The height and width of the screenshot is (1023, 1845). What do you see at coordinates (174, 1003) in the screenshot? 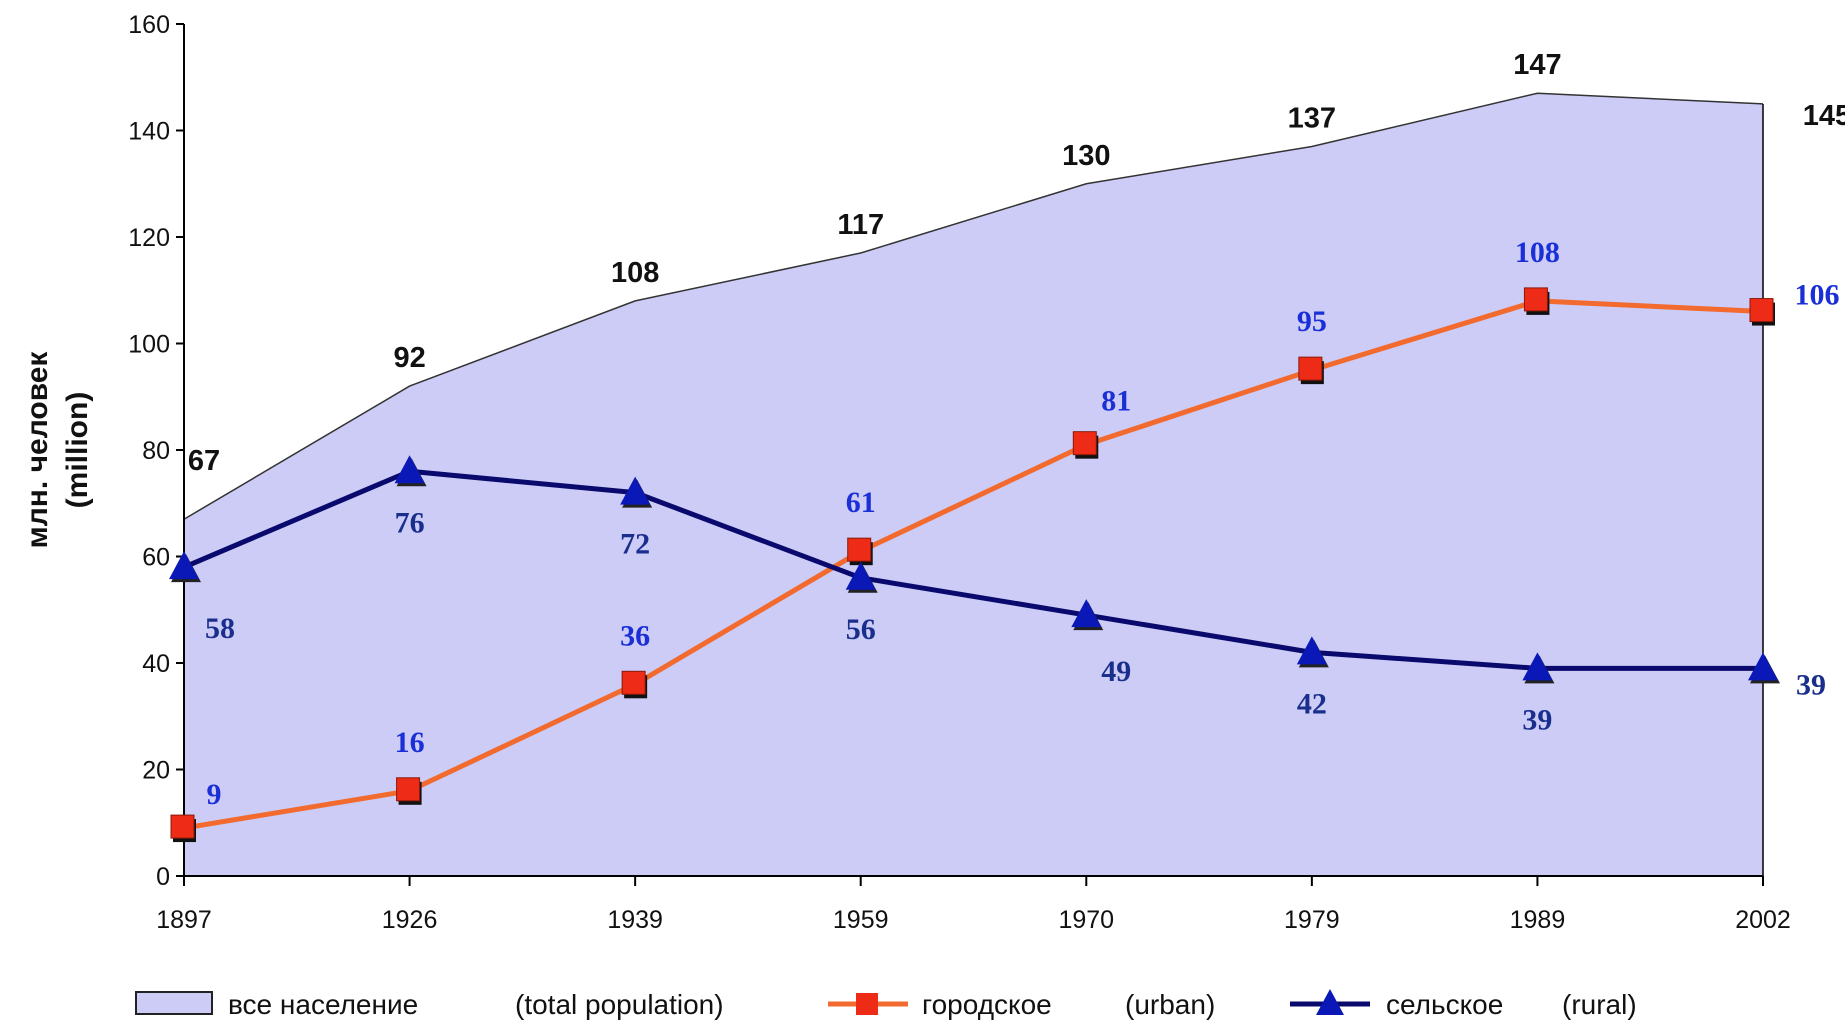
I see `legend-swatch-total` at bounding box center [174, 1003].